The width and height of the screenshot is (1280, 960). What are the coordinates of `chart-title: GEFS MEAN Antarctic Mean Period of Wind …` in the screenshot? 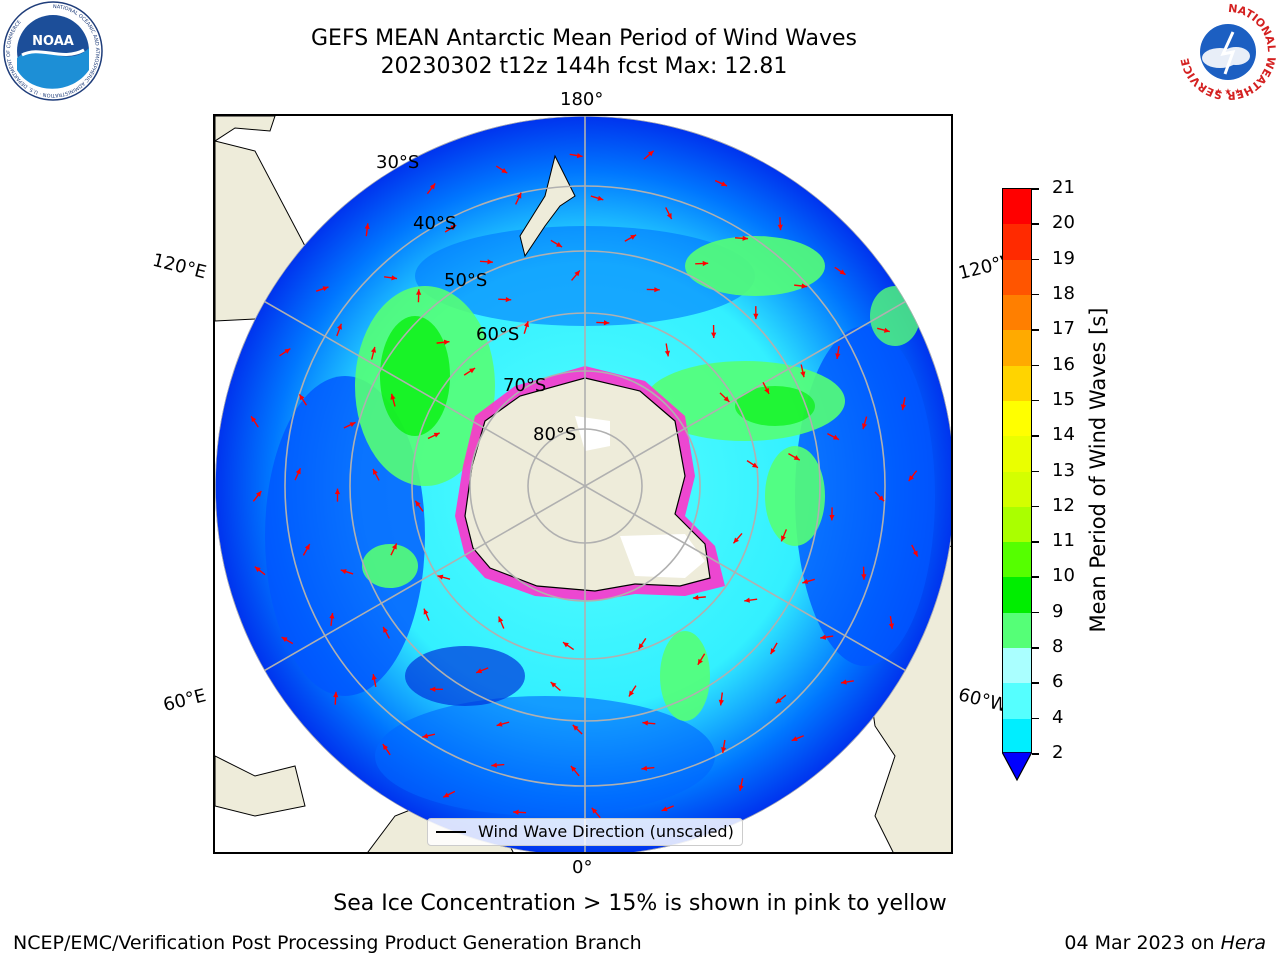 It's located at (584, 38).